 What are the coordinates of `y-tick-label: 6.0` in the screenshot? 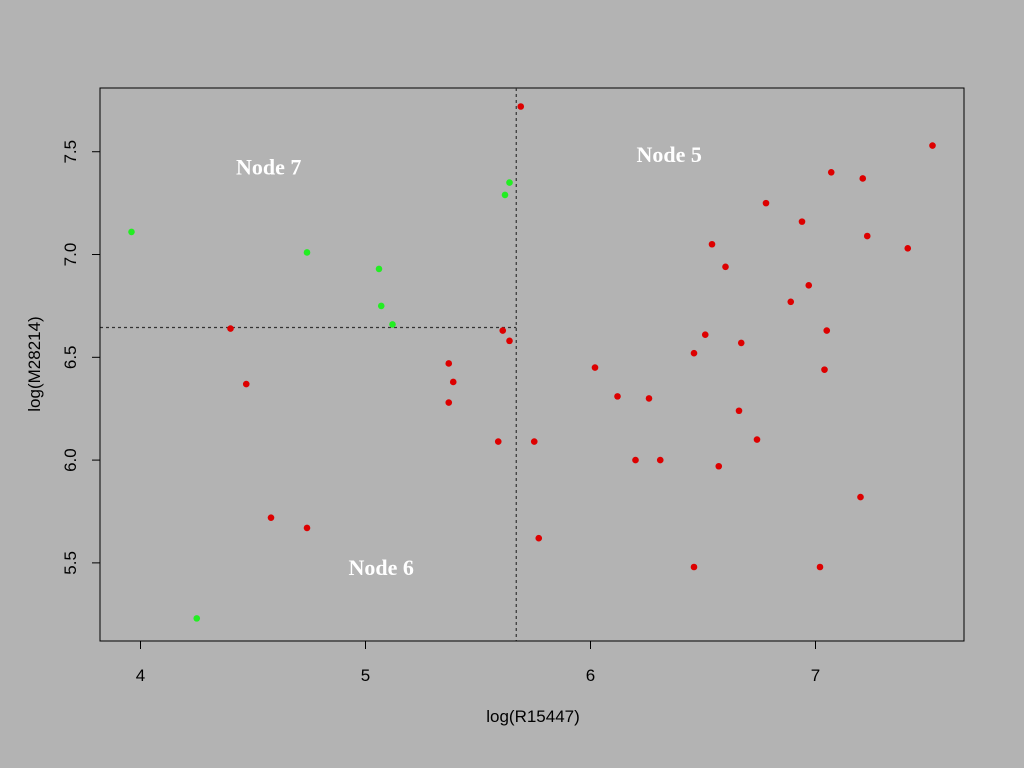 It's located at (70, 460).